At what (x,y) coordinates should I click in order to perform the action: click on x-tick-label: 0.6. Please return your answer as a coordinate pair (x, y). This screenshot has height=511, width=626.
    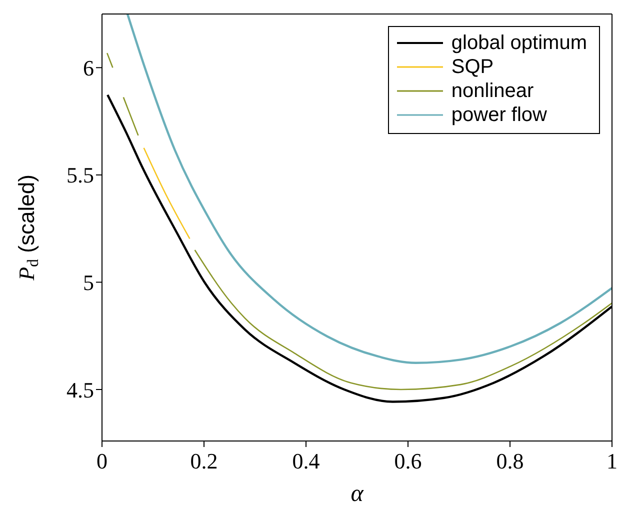
    Looking at the image, I should click on (408, 461).